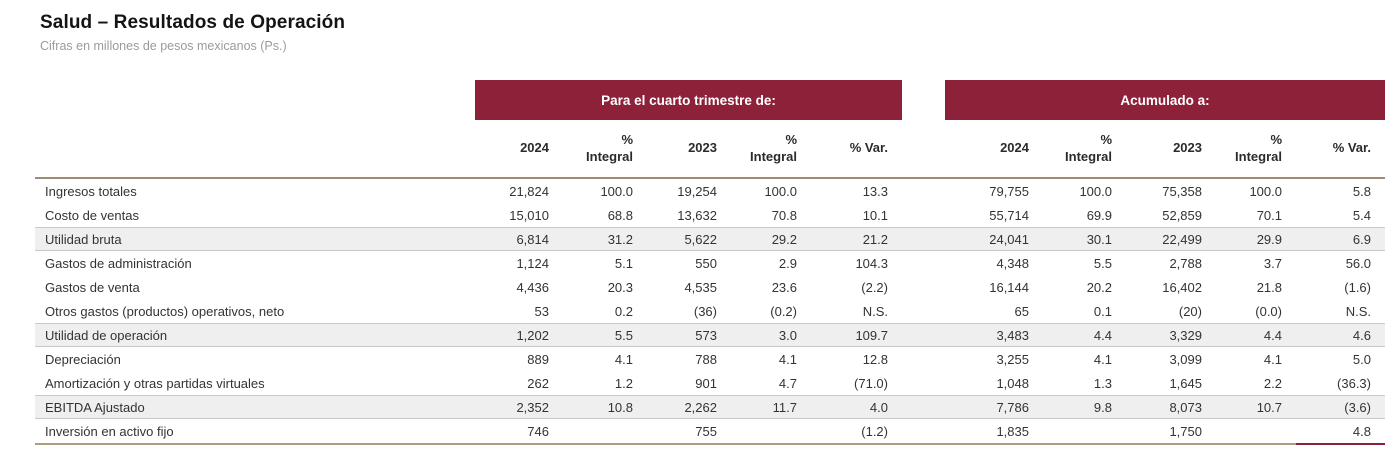  Describe the element at coordinates (784, 407) in the screenshot. I see `table-cell: 11.7` at that location.